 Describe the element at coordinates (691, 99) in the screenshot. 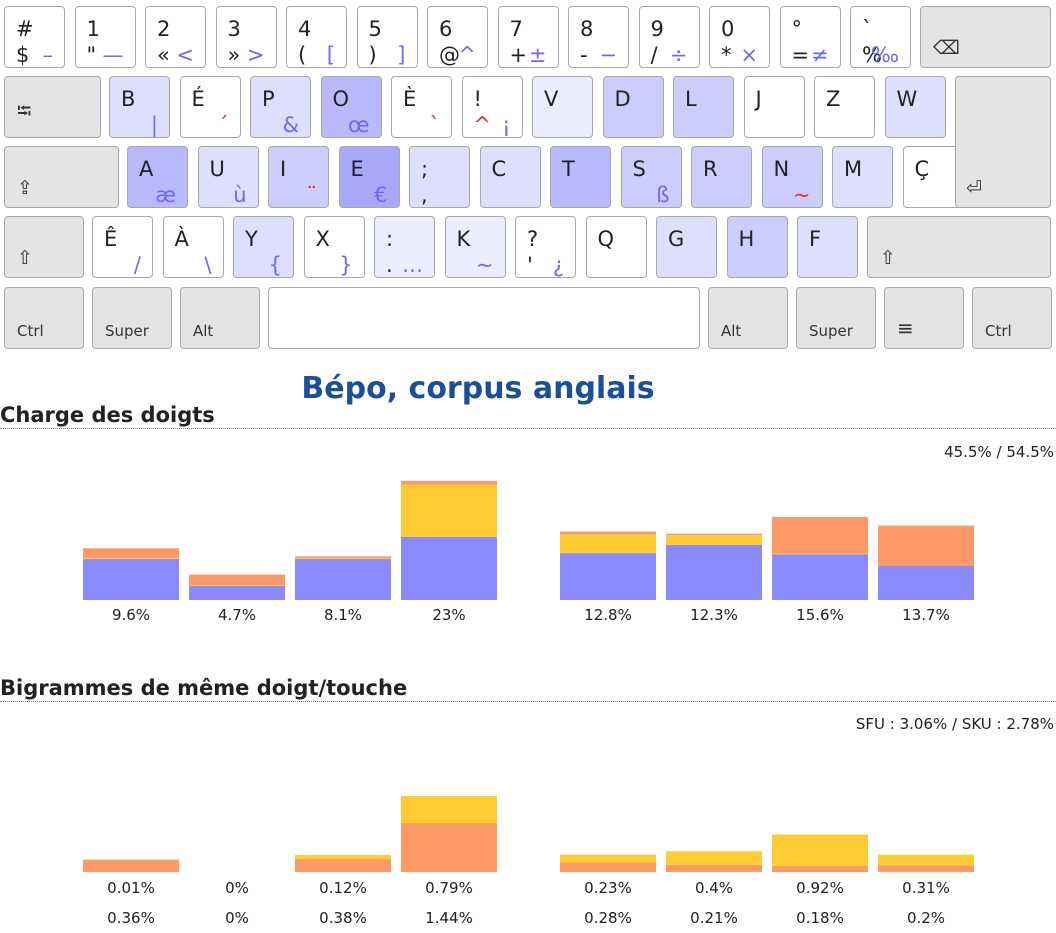

I see `key-label-upper: L` at that location.